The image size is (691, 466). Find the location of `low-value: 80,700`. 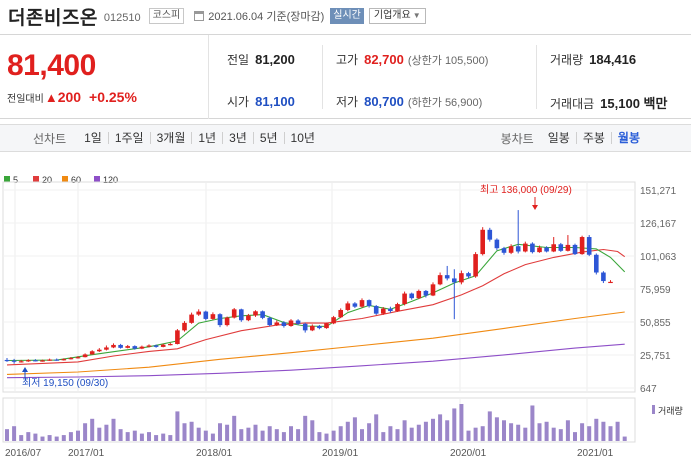

low-value: 80,700 is located at coordinates (384, 101).